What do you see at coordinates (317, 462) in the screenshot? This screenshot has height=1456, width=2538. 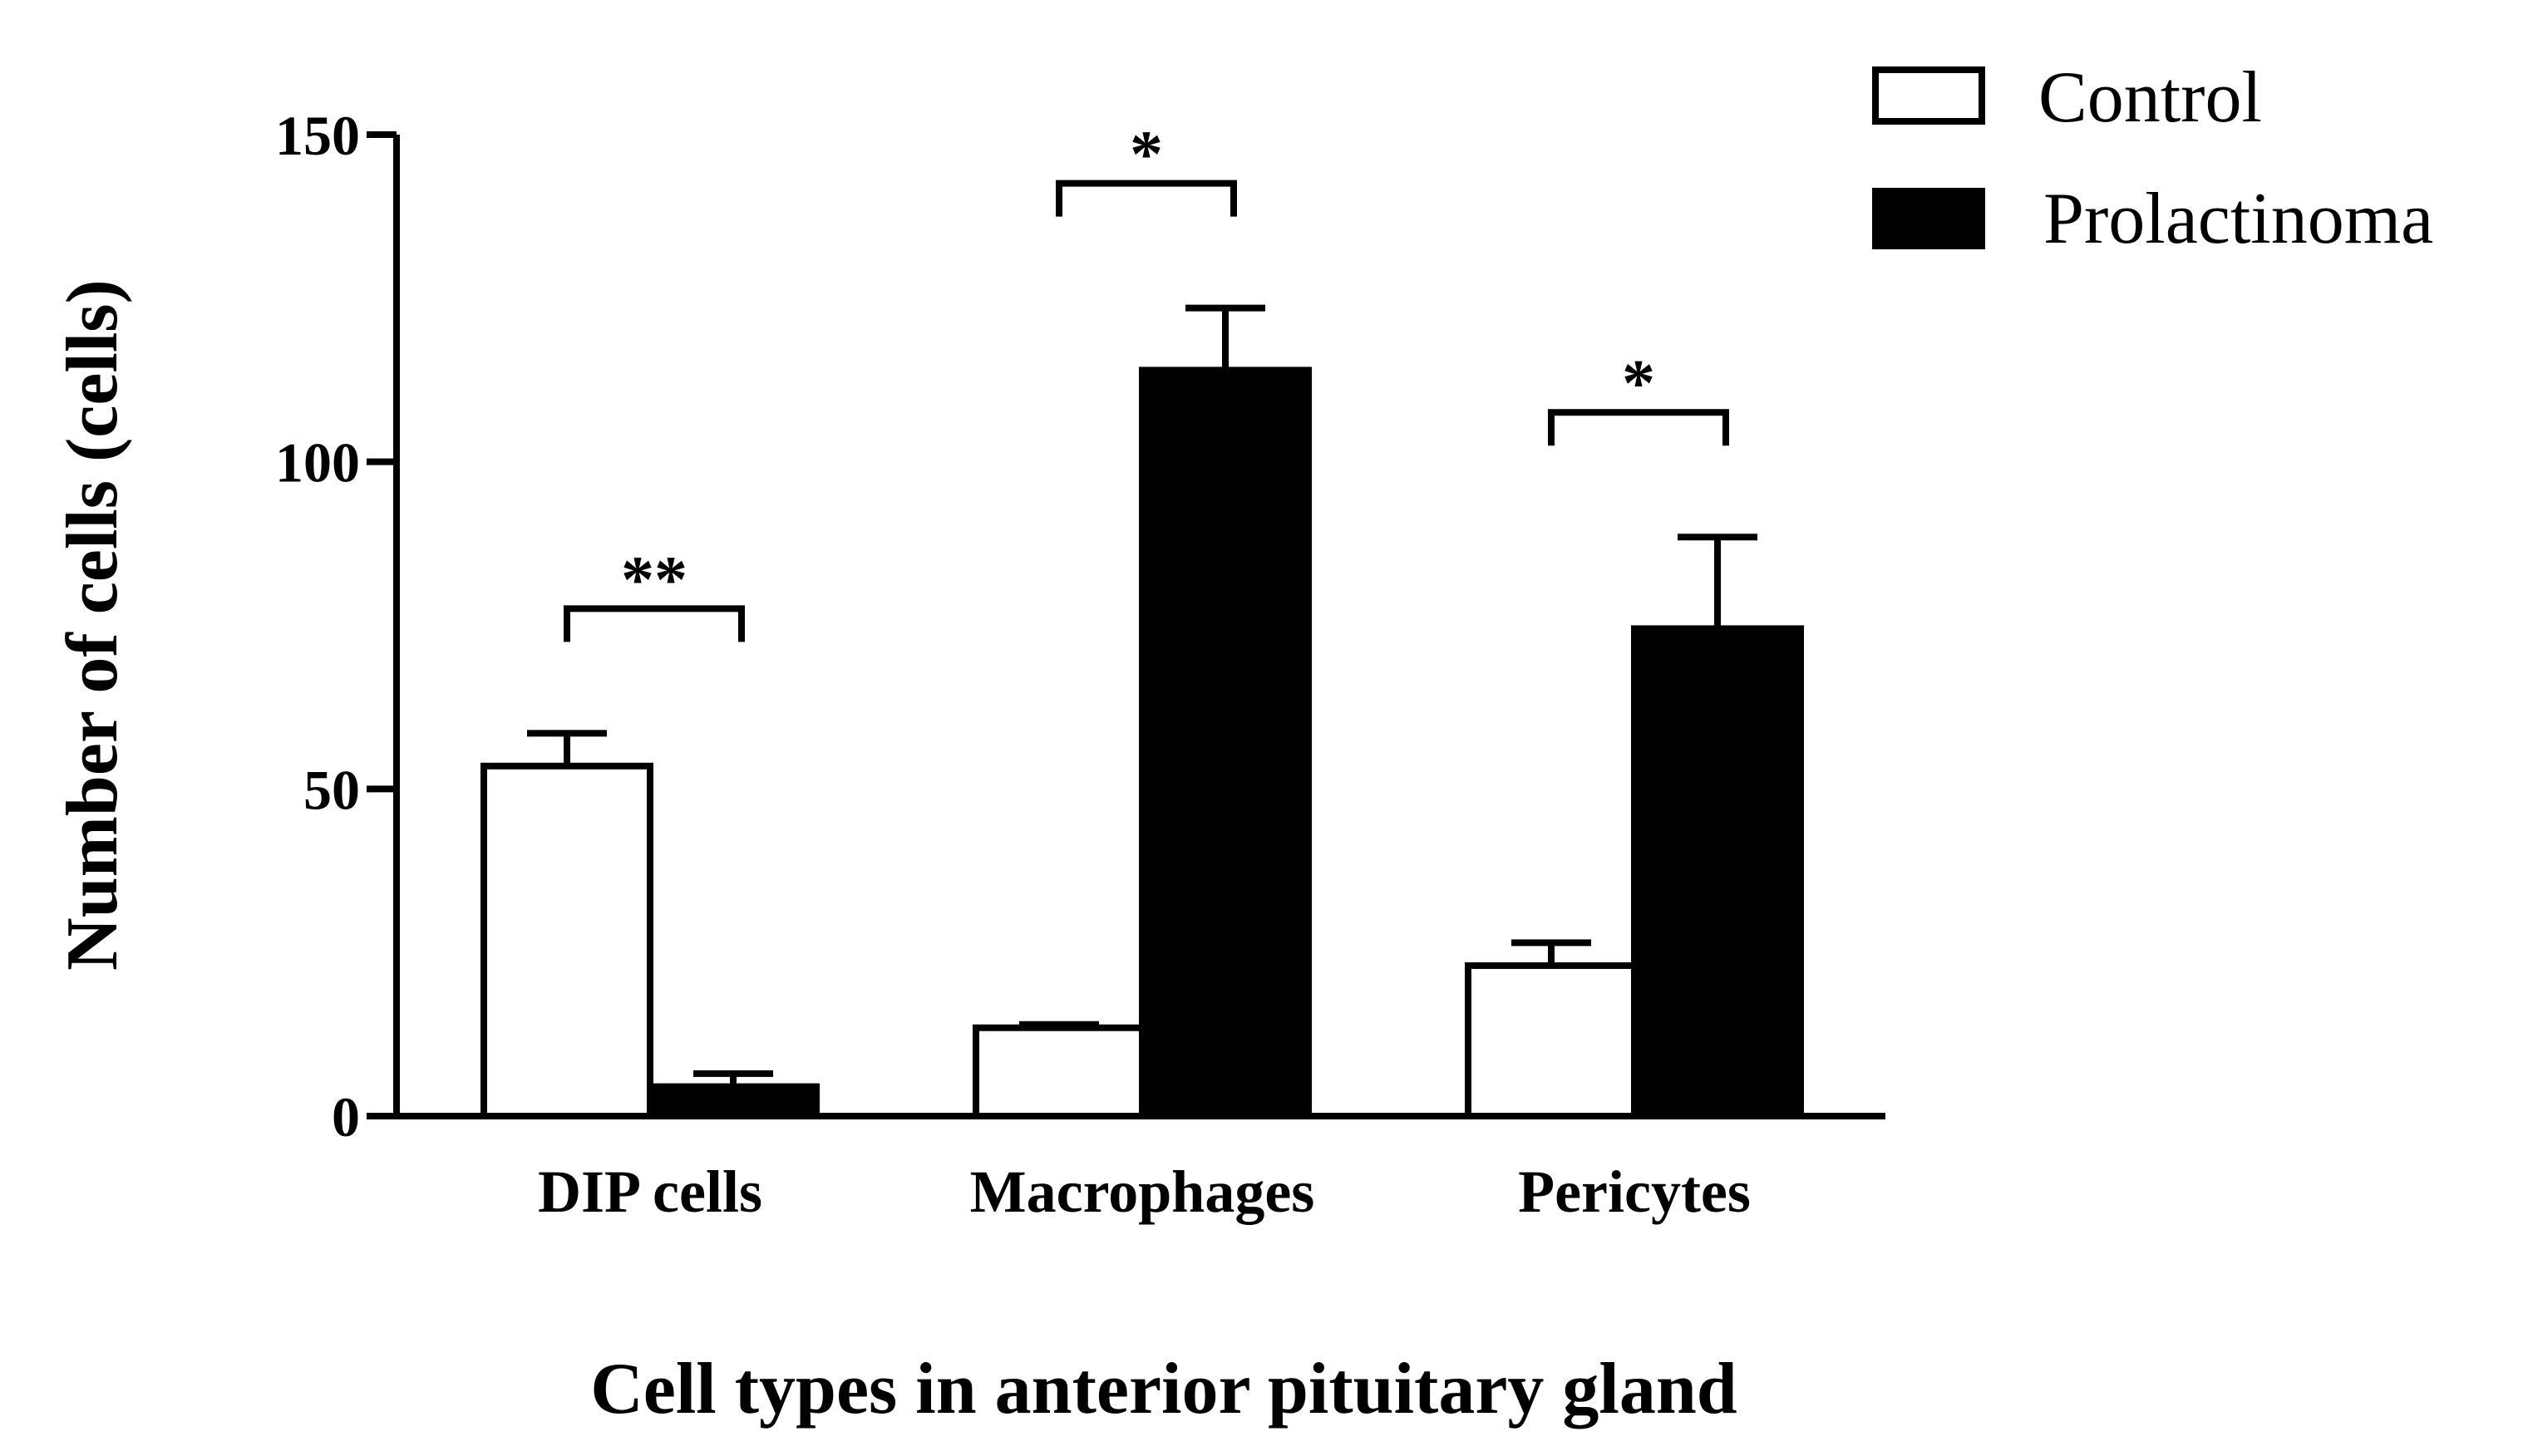 I see `y-tick-label-100: 100` at bounding box center [317, 462].